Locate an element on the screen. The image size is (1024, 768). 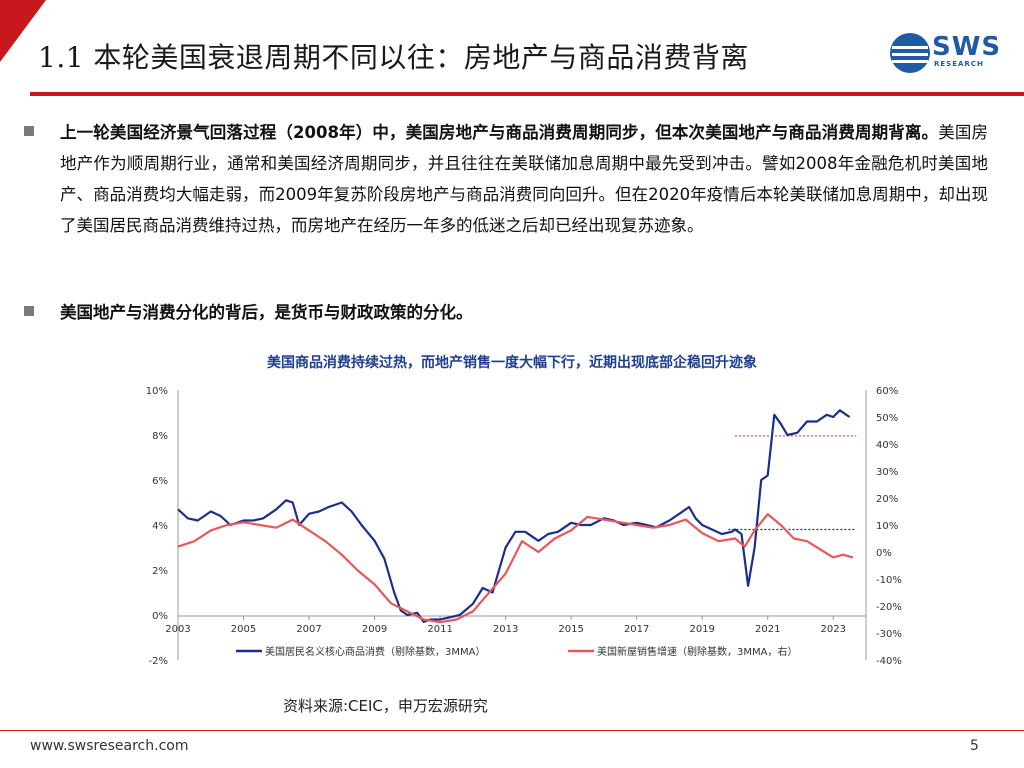
x-tick-label: 2019 is located at coordinates (701, 629).